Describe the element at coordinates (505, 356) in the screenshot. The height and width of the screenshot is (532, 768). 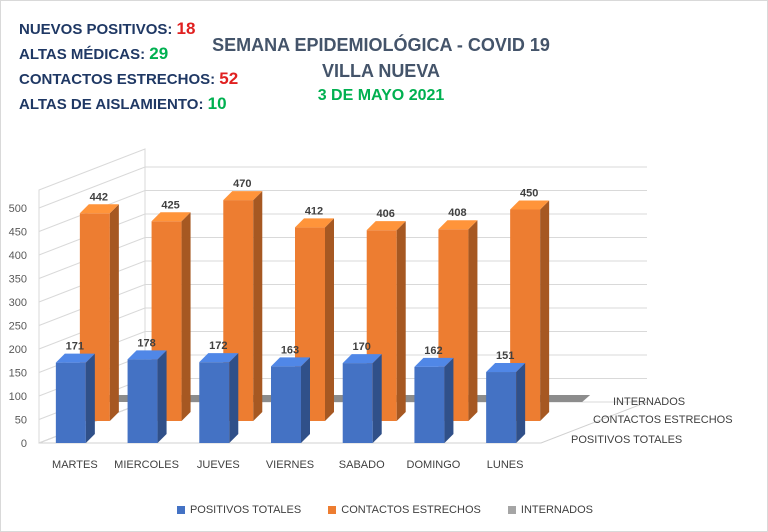
I see `data-label: 151` at that location.